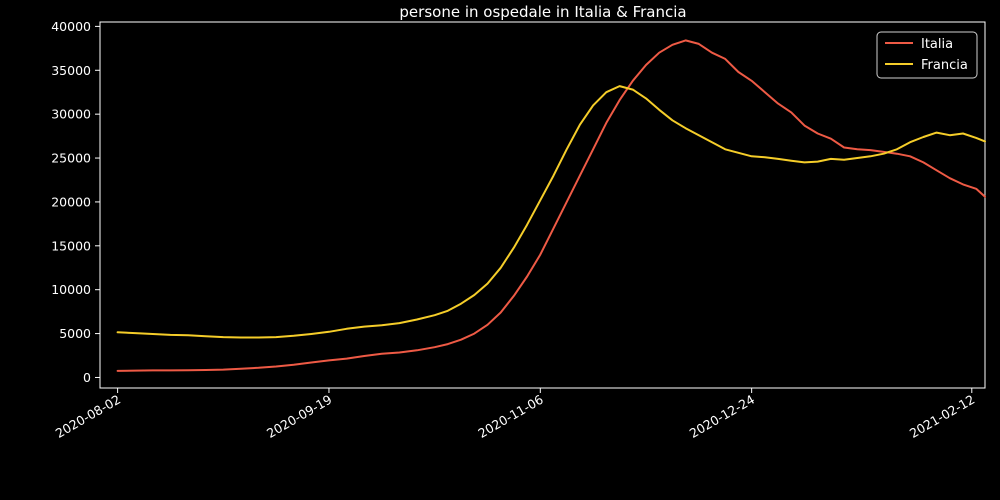 The width and height of the screenshot is (1000, 500). Describe the element at coordinates (71, 201) in the screenshot. I see `y-tick-label: 20000` at that location.